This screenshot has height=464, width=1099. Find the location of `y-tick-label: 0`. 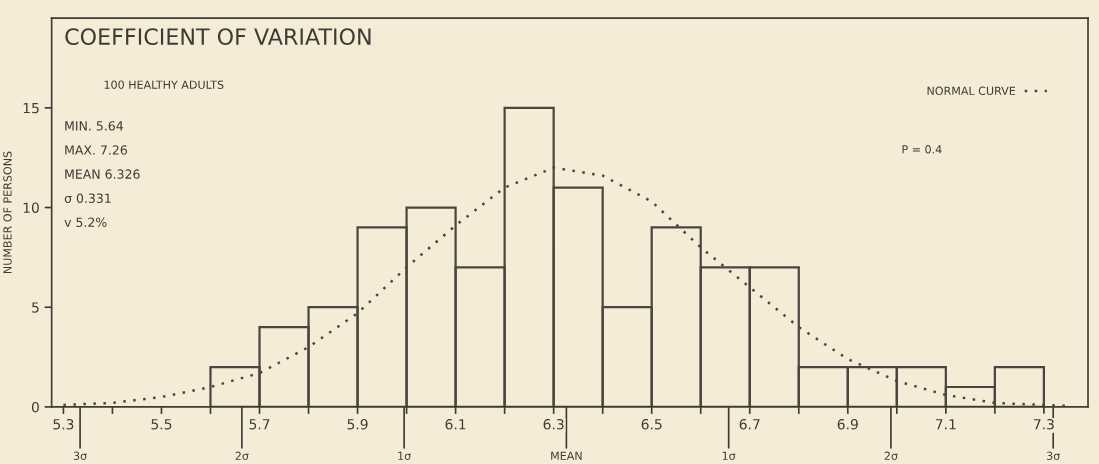

y-tick-label: 0 is located at coordinates (35, 407).